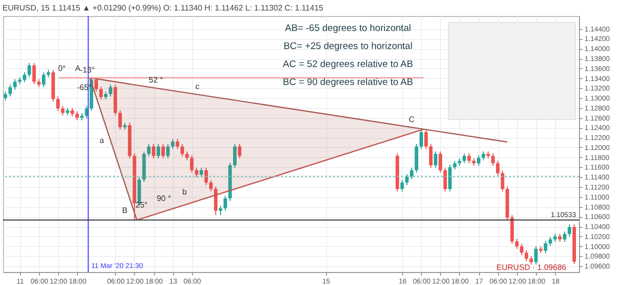  I want to click on annotation: BC= +25 degrees to horizontal, so click(348, 46).